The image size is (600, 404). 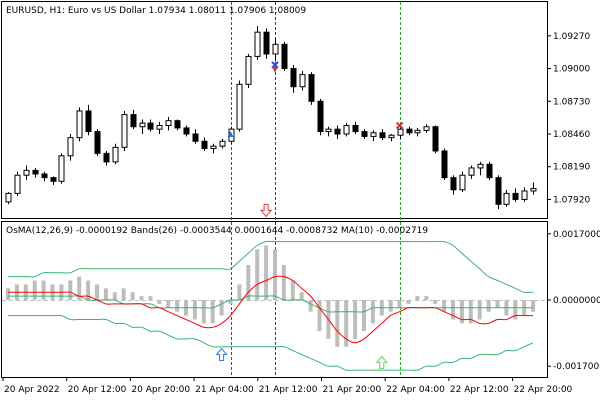 I want to click on time-tick-label: 20 Apr 12:00, so click(x=97, y=390).